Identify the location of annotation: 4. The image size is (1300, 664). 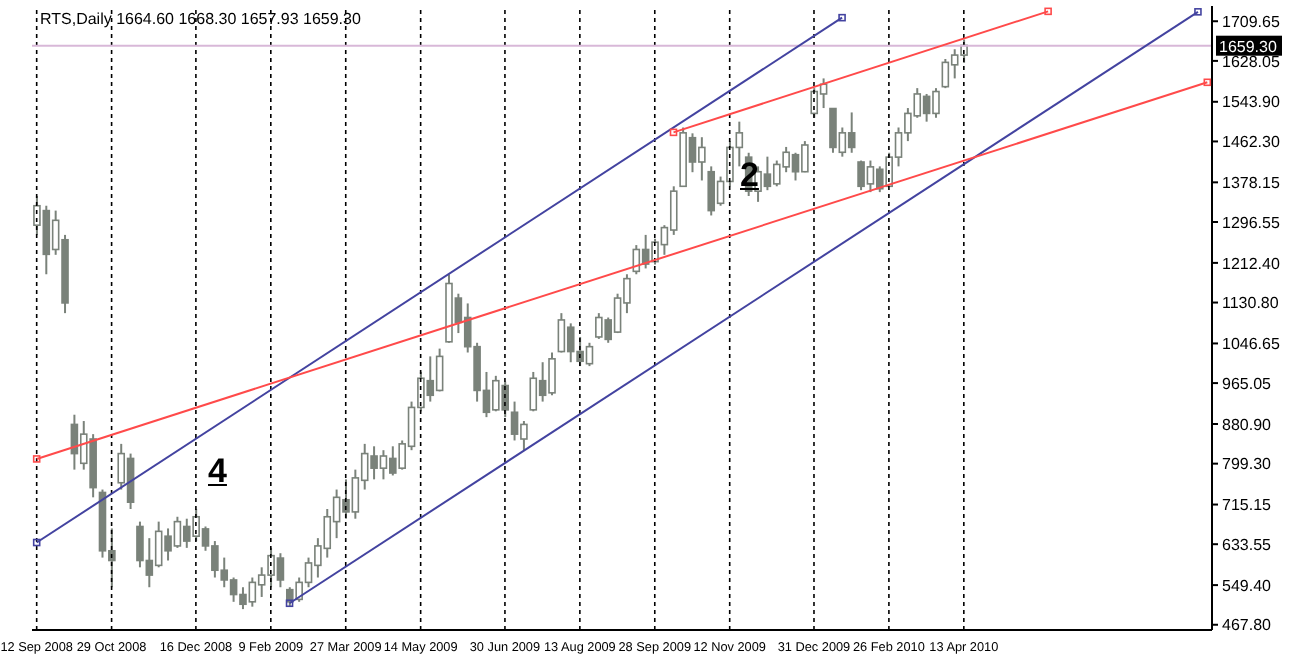
(217, 472).